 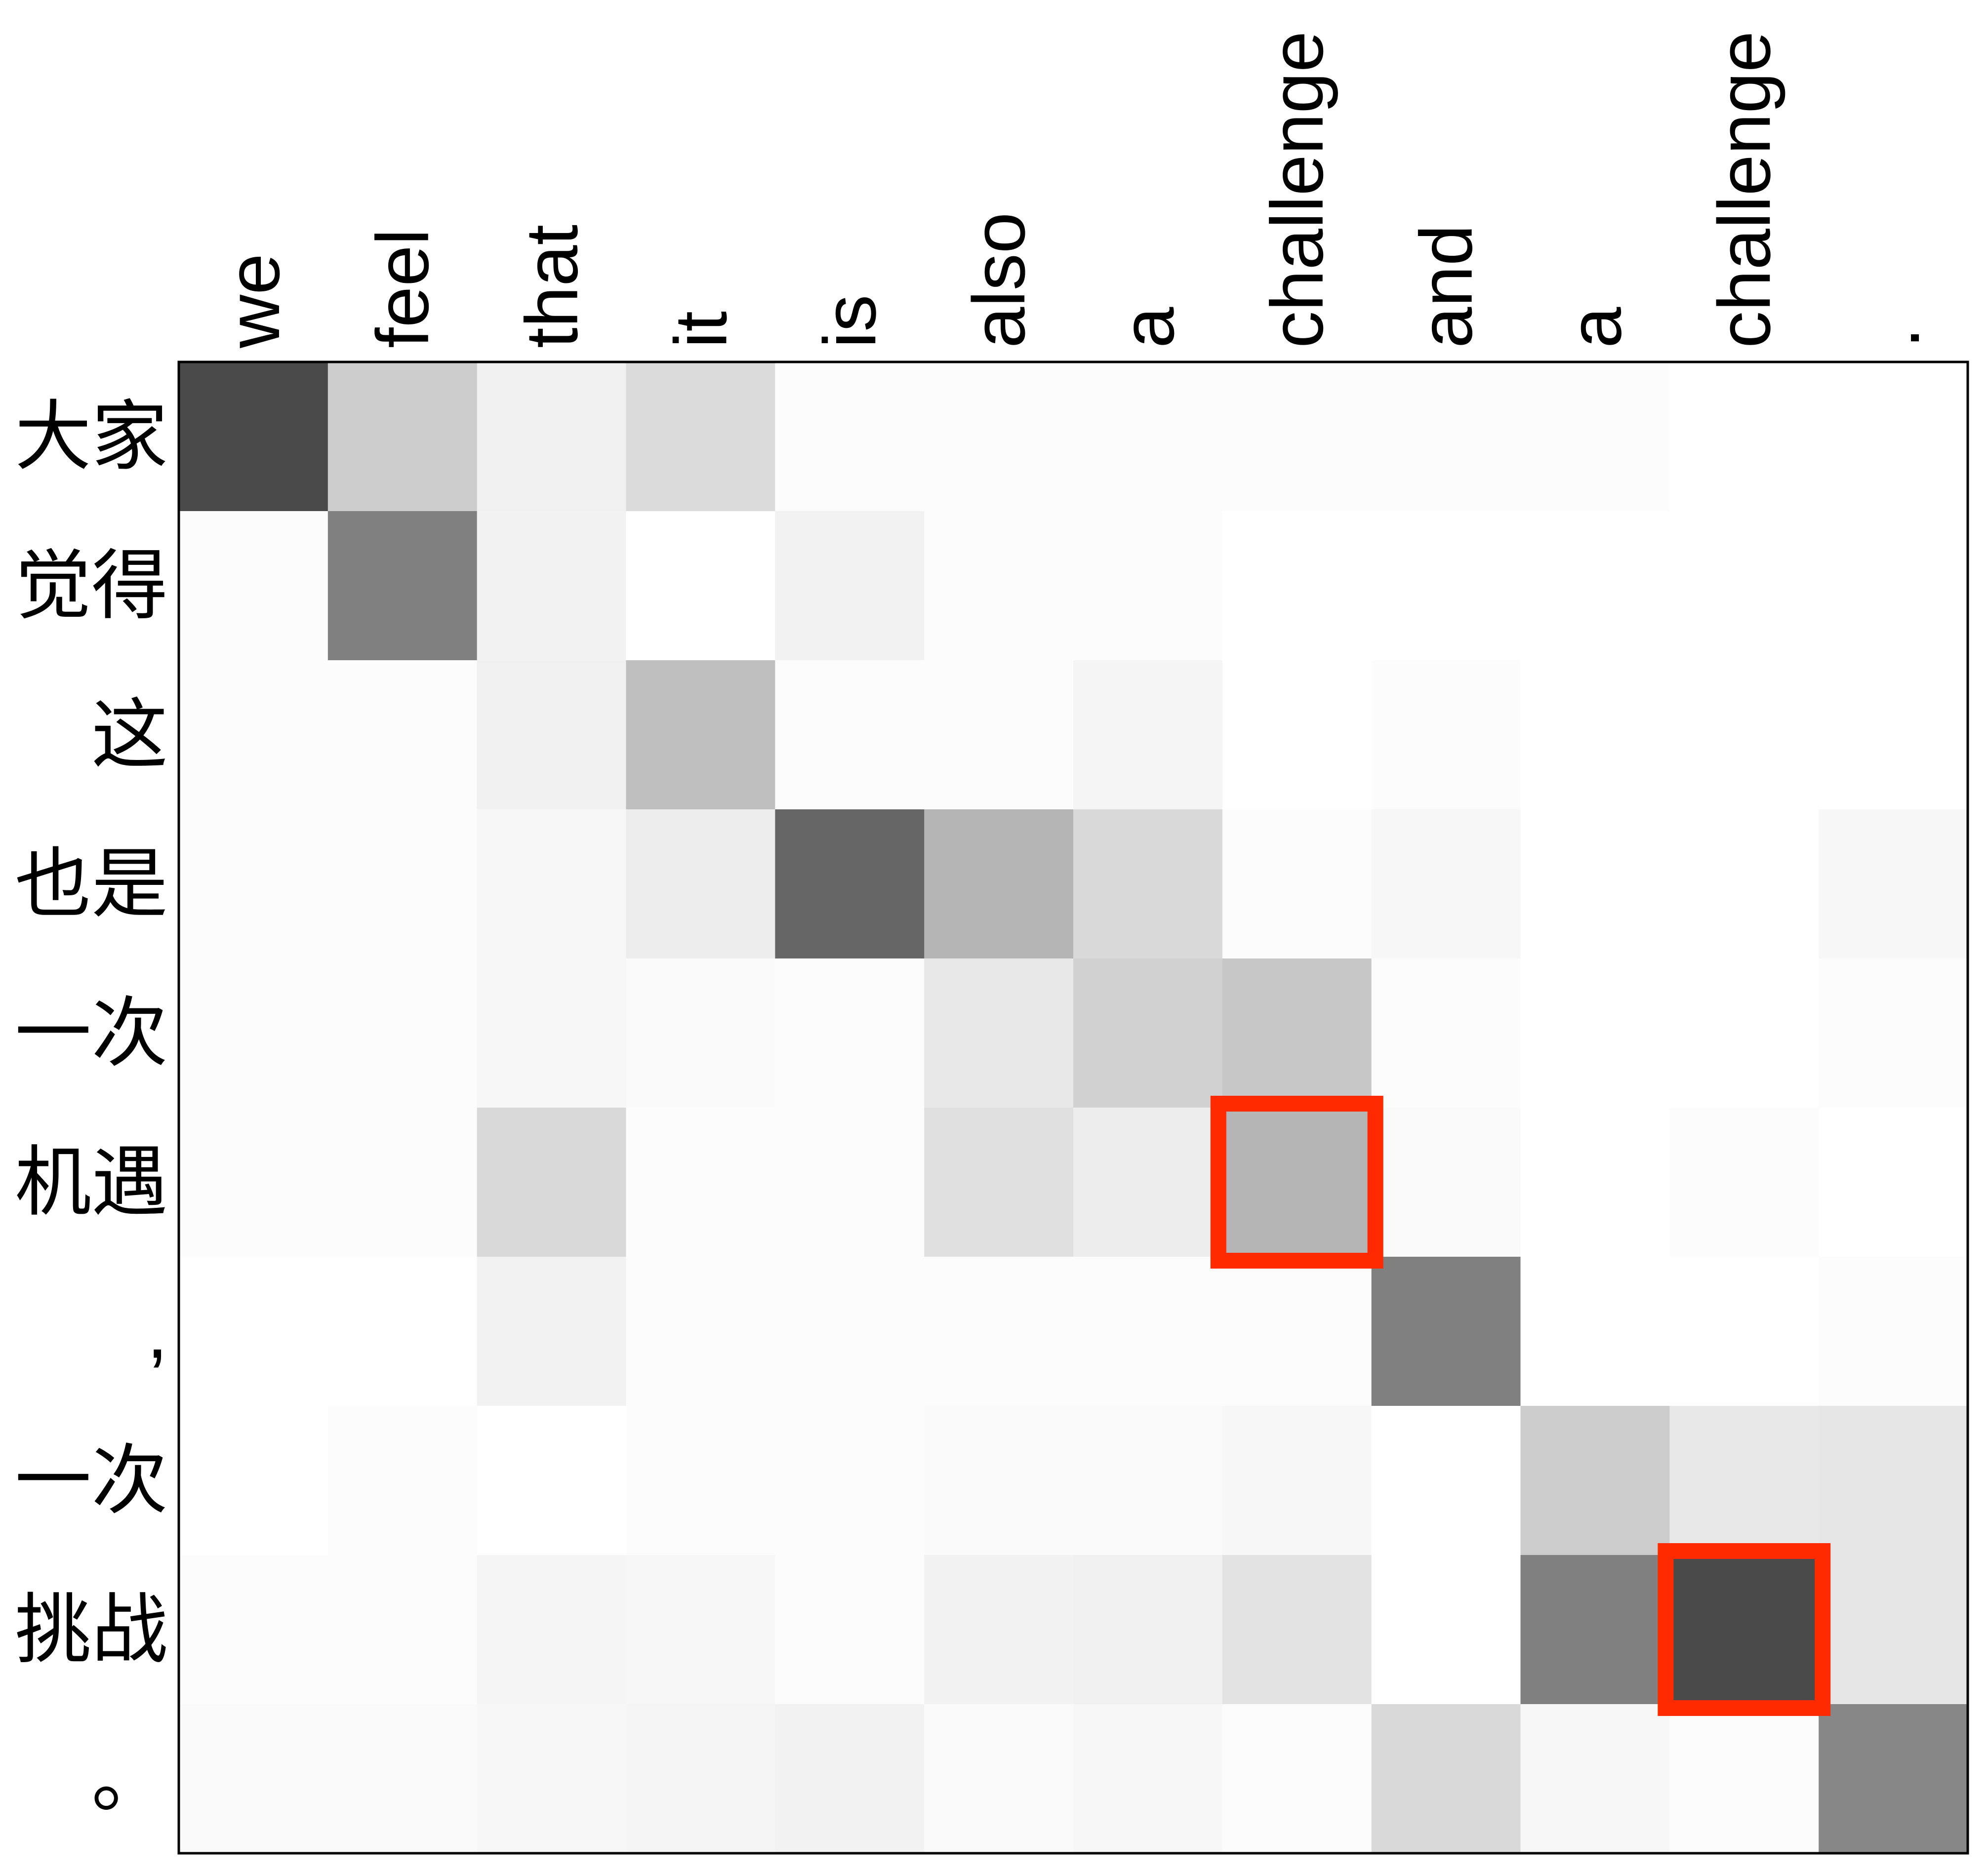 What do you see at coordinates (91, 884) in the screenshot?
I see `y-tick-label: 也是` at bounding box center [91, 884].